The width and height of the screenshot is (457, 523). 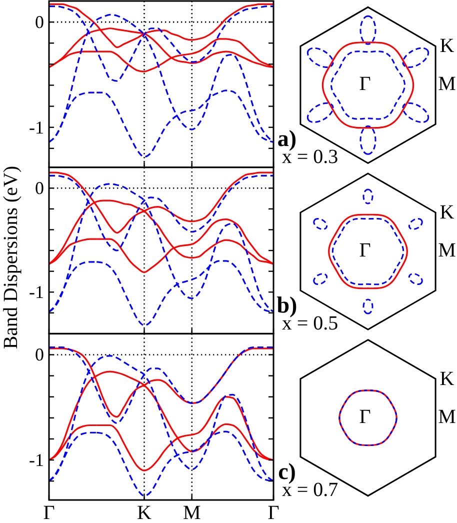 I want to click on x-tick-label: K, so click(x=144, y=512).